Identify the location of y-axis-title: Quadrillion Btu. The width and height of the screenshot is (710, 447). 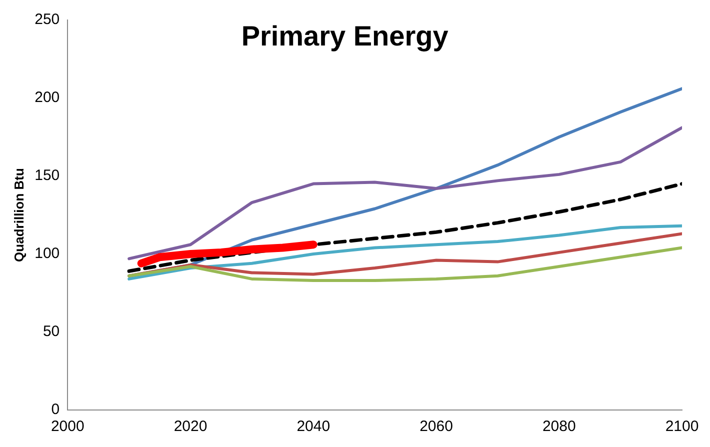
(18, 215).